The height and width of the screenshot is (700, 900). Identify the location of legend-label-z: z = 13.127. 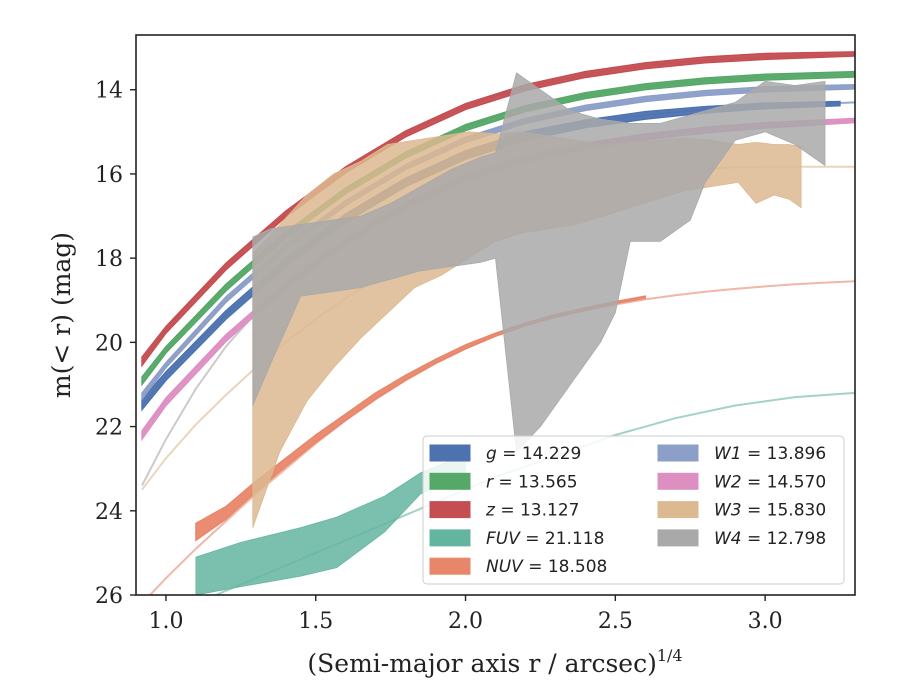
(532, 511).